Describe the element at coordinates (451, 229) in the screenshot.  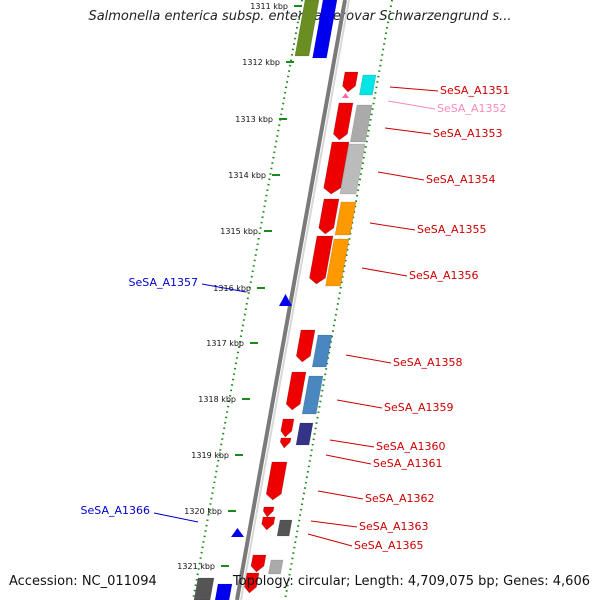
I see `gene-label: SeSA_A1355` at that location.